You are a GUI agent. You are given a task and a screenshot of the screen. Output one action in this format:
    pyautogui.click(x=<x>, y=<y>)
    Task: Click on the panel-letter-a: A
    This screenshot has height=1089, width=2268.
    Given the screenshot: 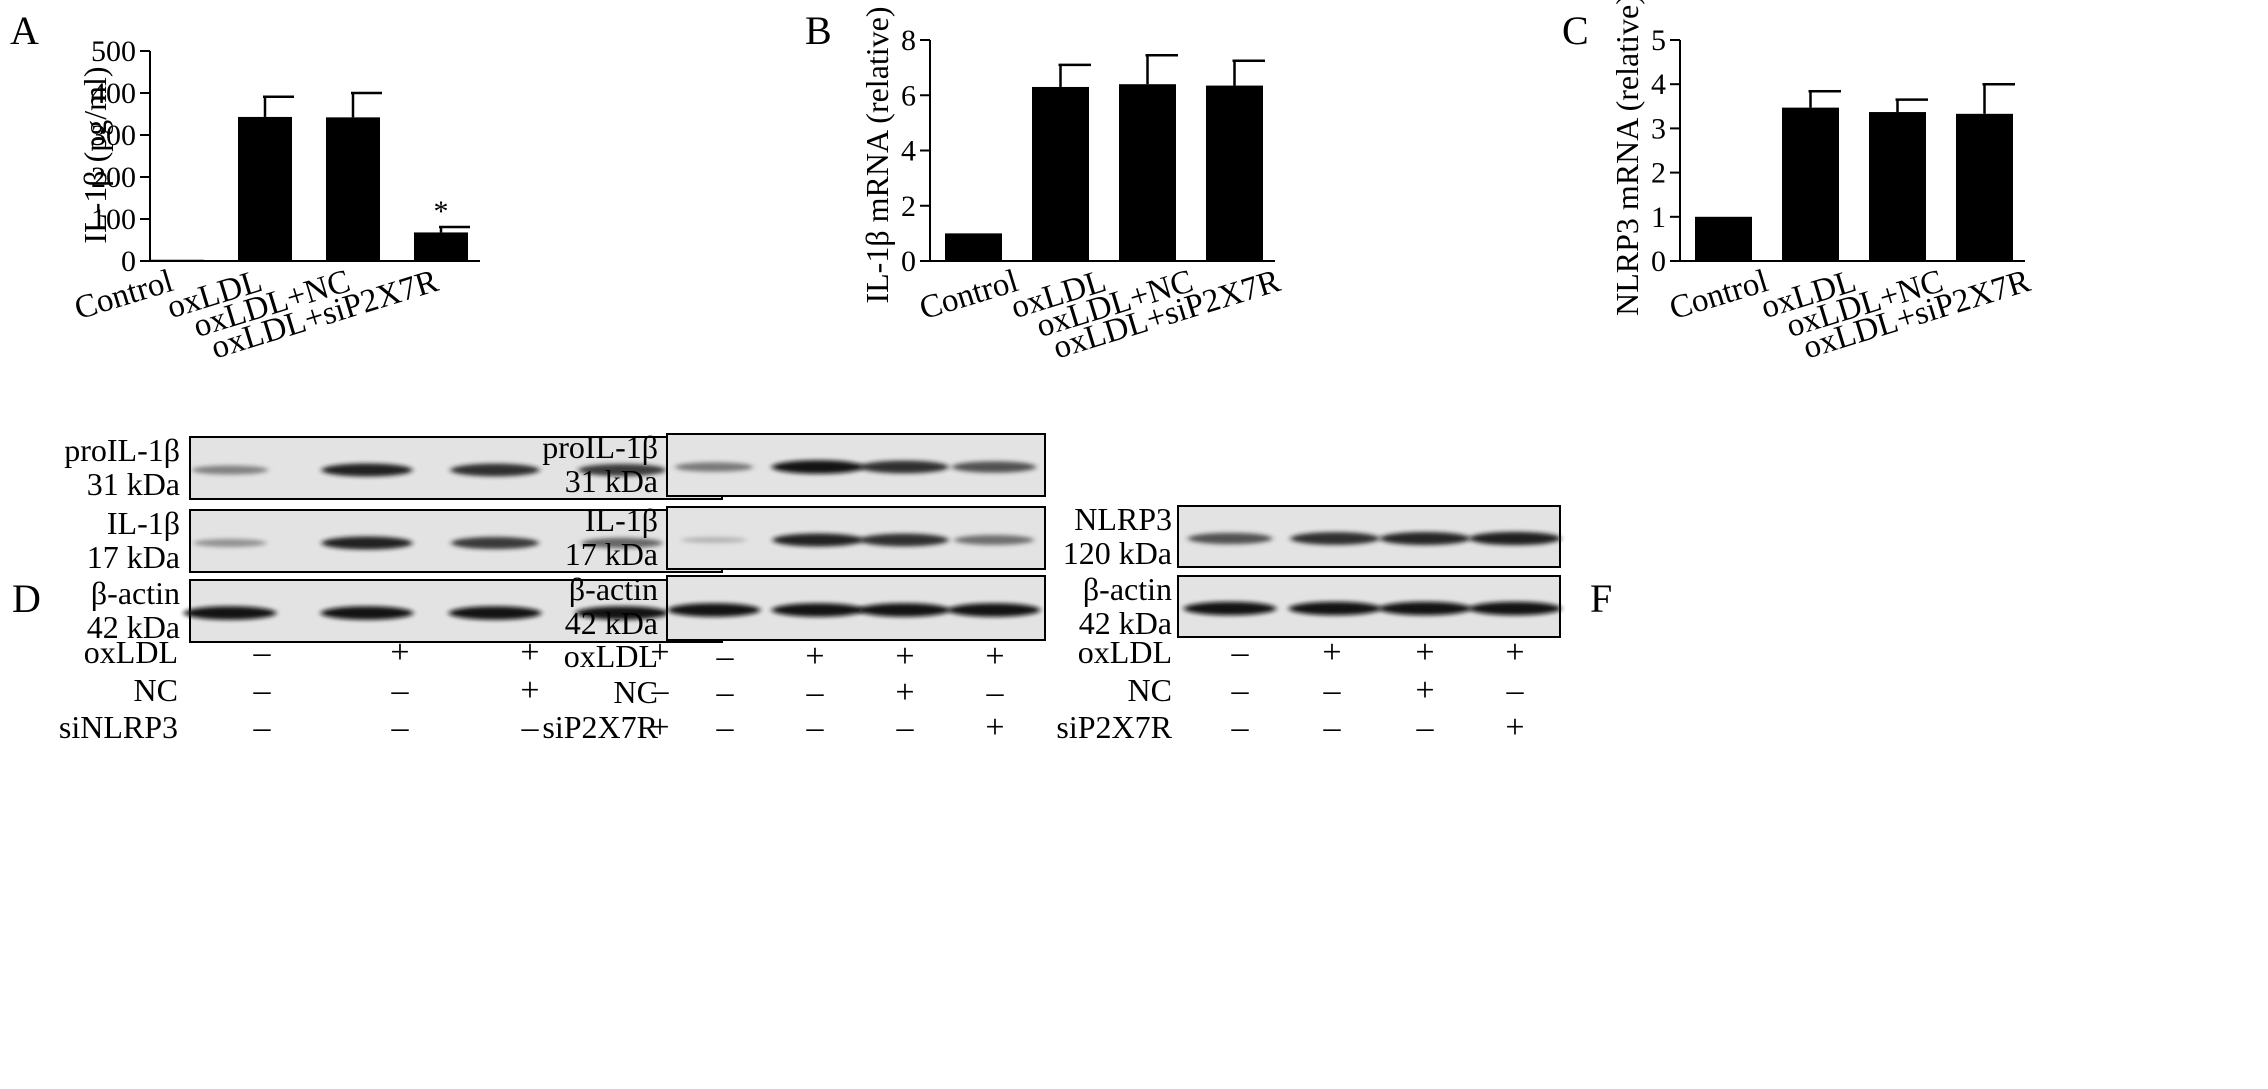 What is the action you would take?
    pyautogui.click(x=24, y=30)
    